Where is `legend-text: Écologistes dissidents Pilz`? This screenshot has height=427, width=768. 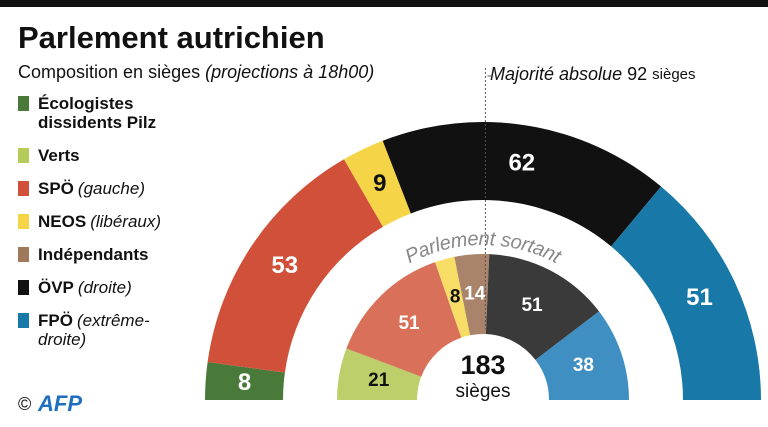 legend-text: Écologistes dissidents Pilz is located at coordinates (113, 113).